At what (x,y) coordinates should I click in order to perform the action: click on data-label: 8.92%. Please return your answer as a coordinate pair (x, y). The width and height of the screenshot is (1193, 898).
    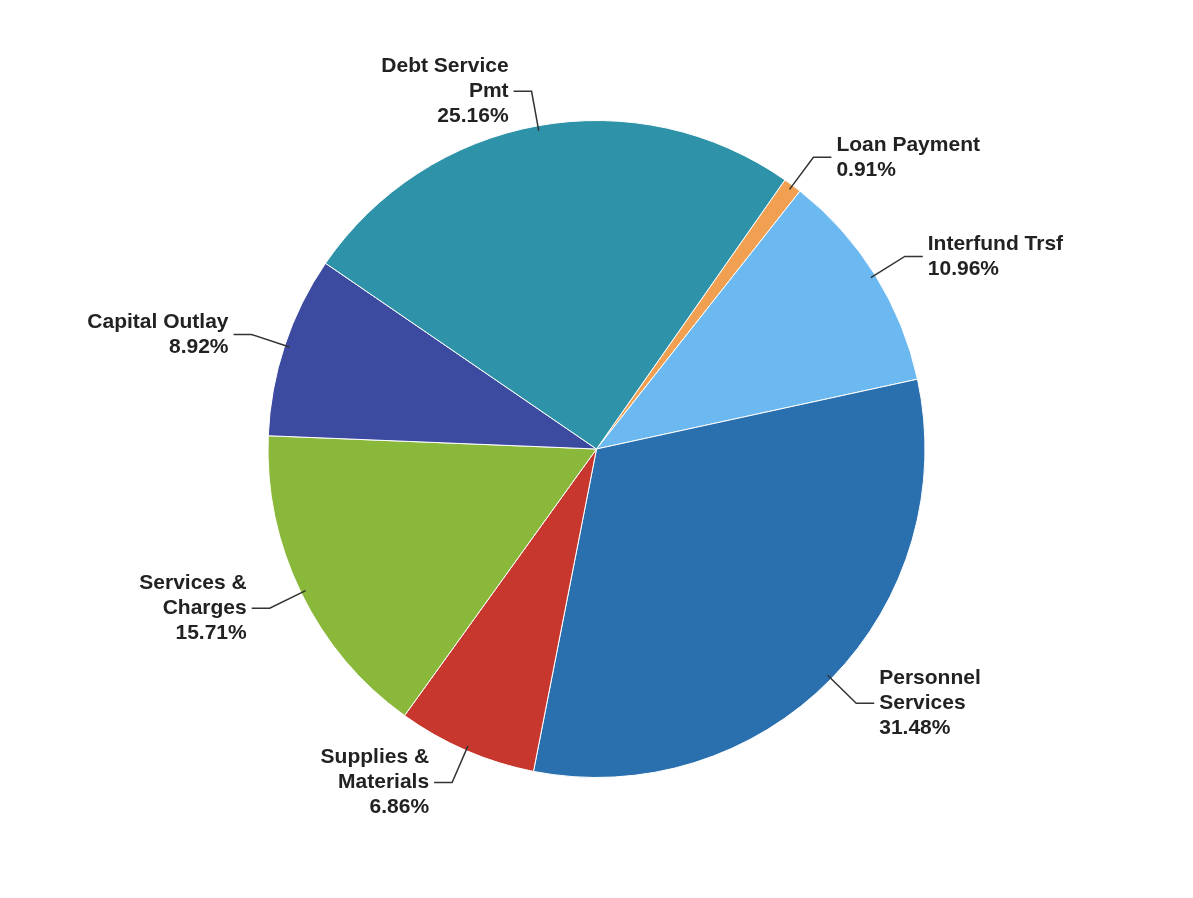
    Looking at the image, I should click on (198, 345).